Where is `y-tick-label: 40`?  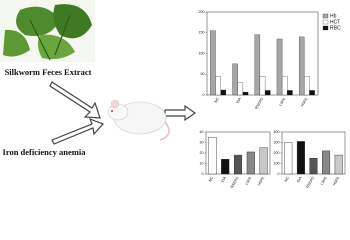
y-tick-label: 40 is located at coordinates (202, 132).